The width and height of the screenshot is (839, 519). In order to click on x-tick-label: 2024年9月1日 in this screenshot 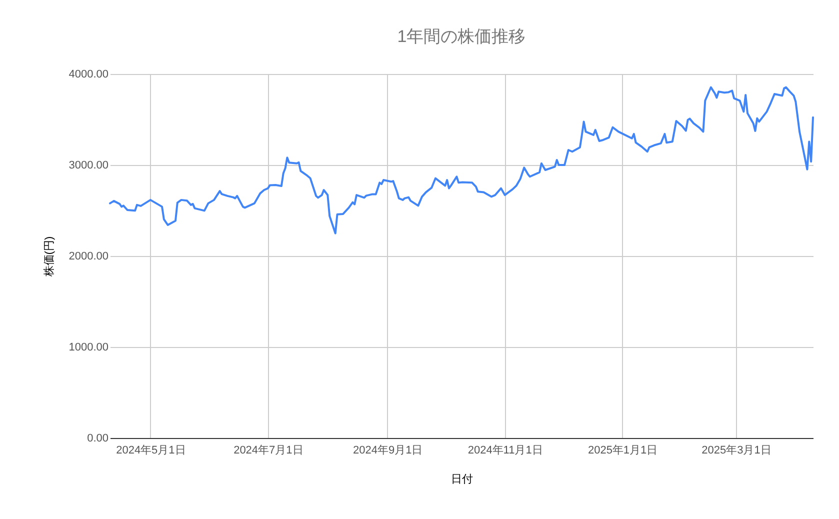, I will do `click(387, 450)`.